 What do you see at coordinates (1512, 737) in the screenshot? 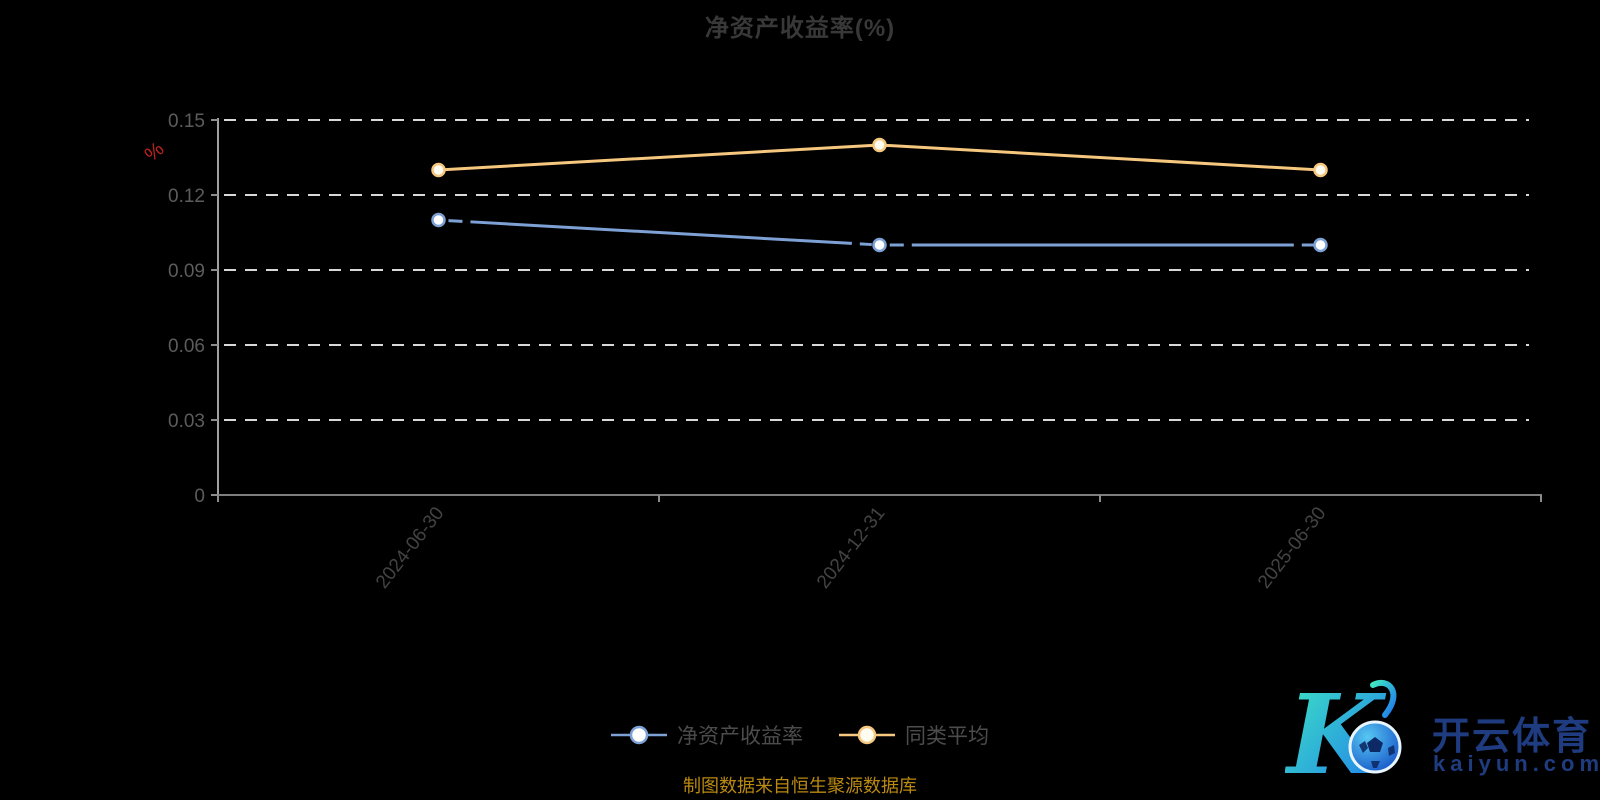
I see `watermark-brand-text: 开云体育` at bounding box center [1512, 737].